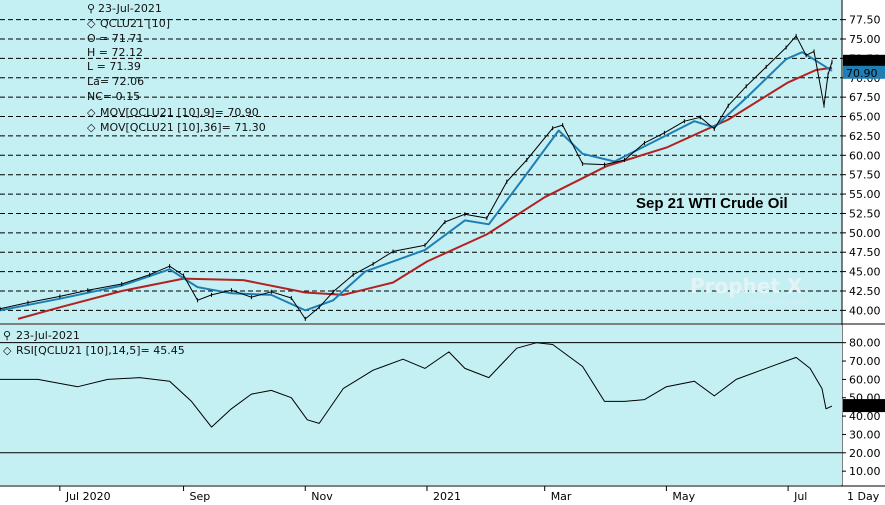  I want to click on price-info-last: La= 72.06, so click(115, 81).